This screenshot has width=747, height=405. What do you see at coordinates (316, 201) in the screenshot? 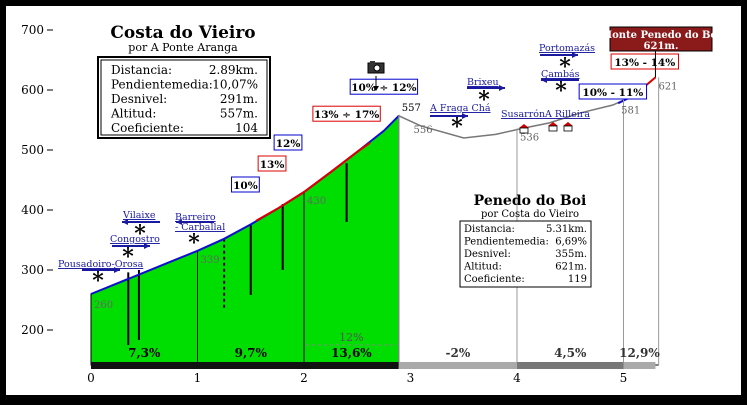
I see `point-label-2: 430` at bounding box center [316, 201].